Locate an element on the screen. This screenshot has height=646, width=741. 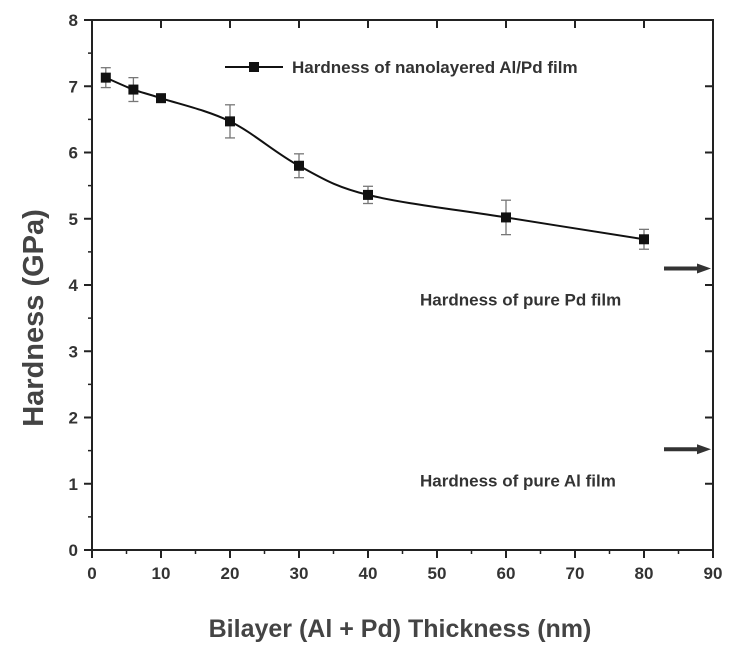
y-tick-label: 6 is located at coordinates (73, 153).